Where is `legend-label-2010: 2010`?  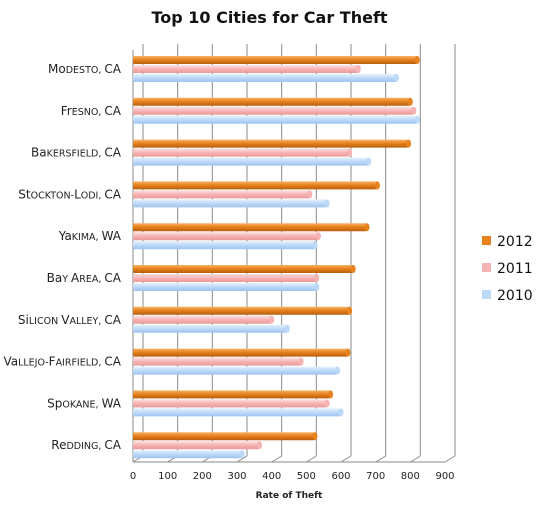 legend-label-2010: 2010 is located at coordinates (515, 296).